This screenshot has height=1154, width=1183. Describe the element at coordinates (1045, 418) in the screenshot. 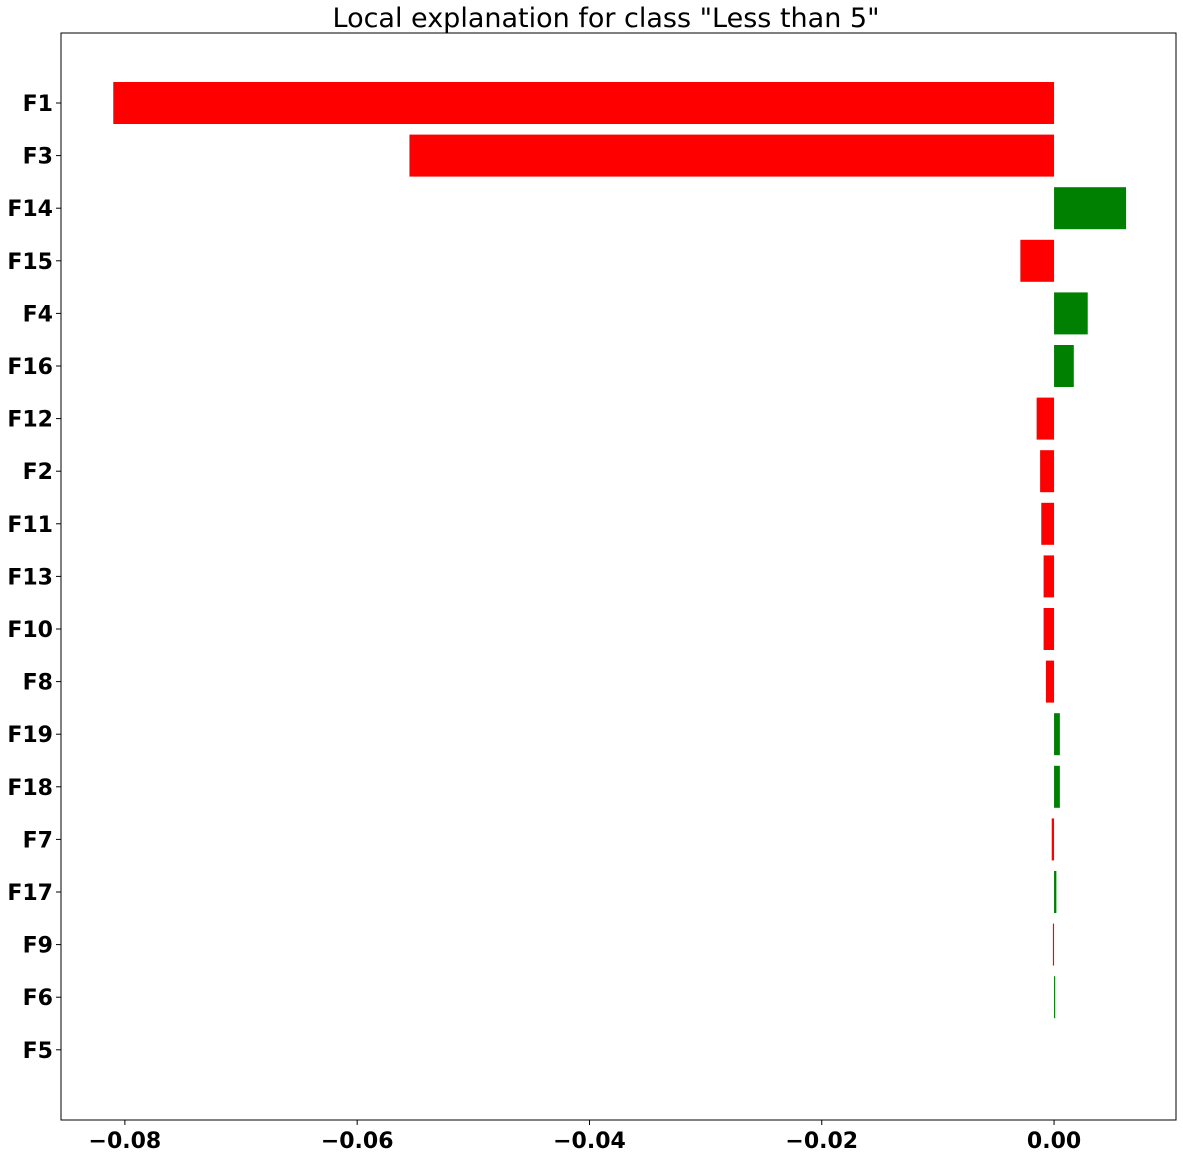

I see `bar-f12` at that location.